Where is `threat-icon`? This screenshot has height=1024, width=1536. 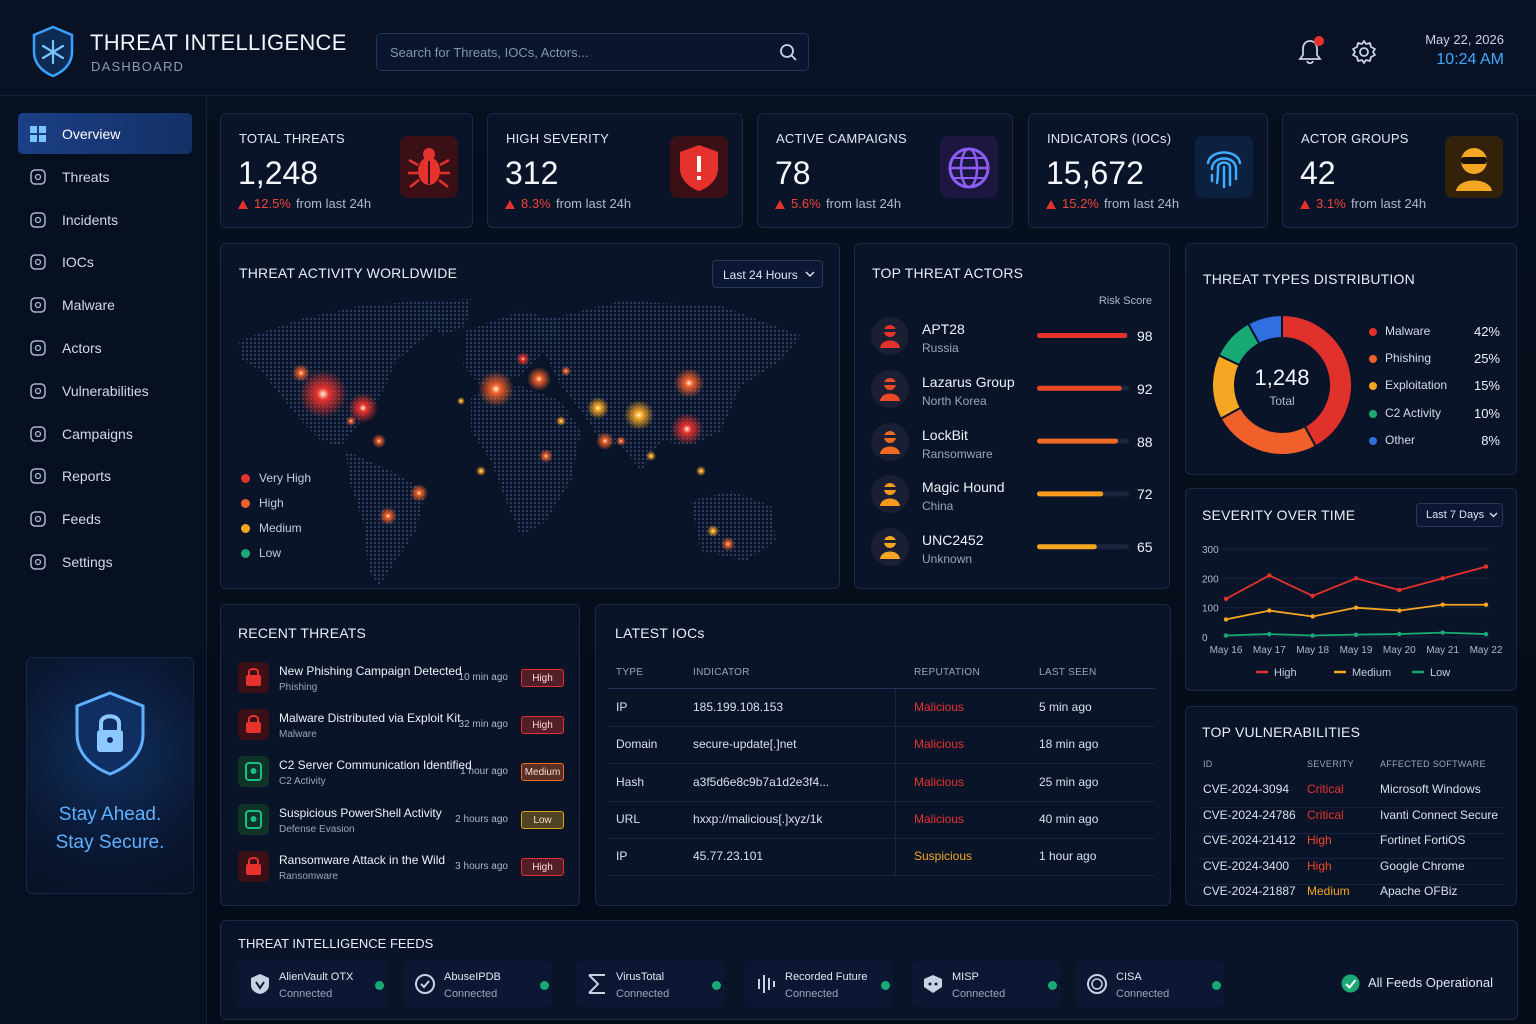
threat-icon is located at coordinates (253, 865).